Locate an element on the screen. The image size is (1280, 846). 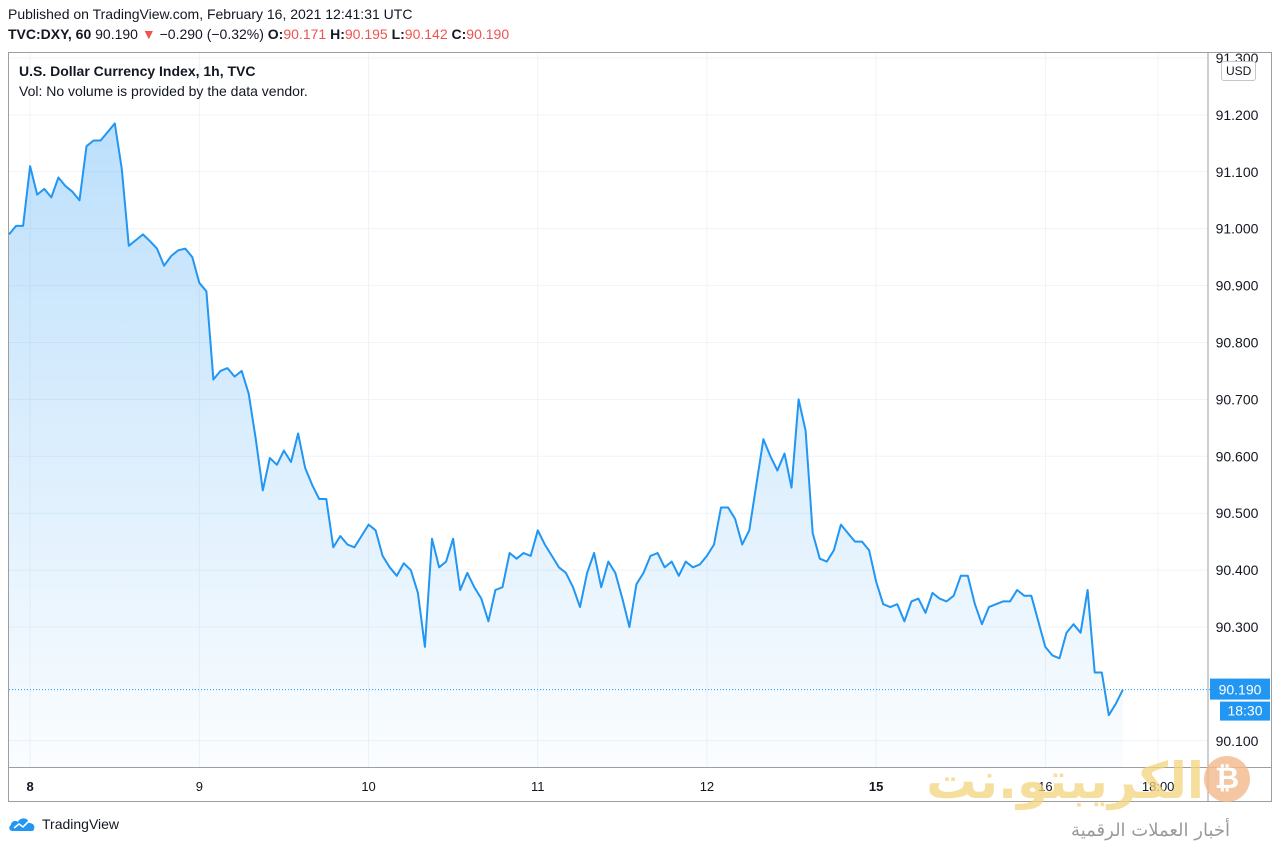
last-price-tag is located at coordinates (1240, 689).